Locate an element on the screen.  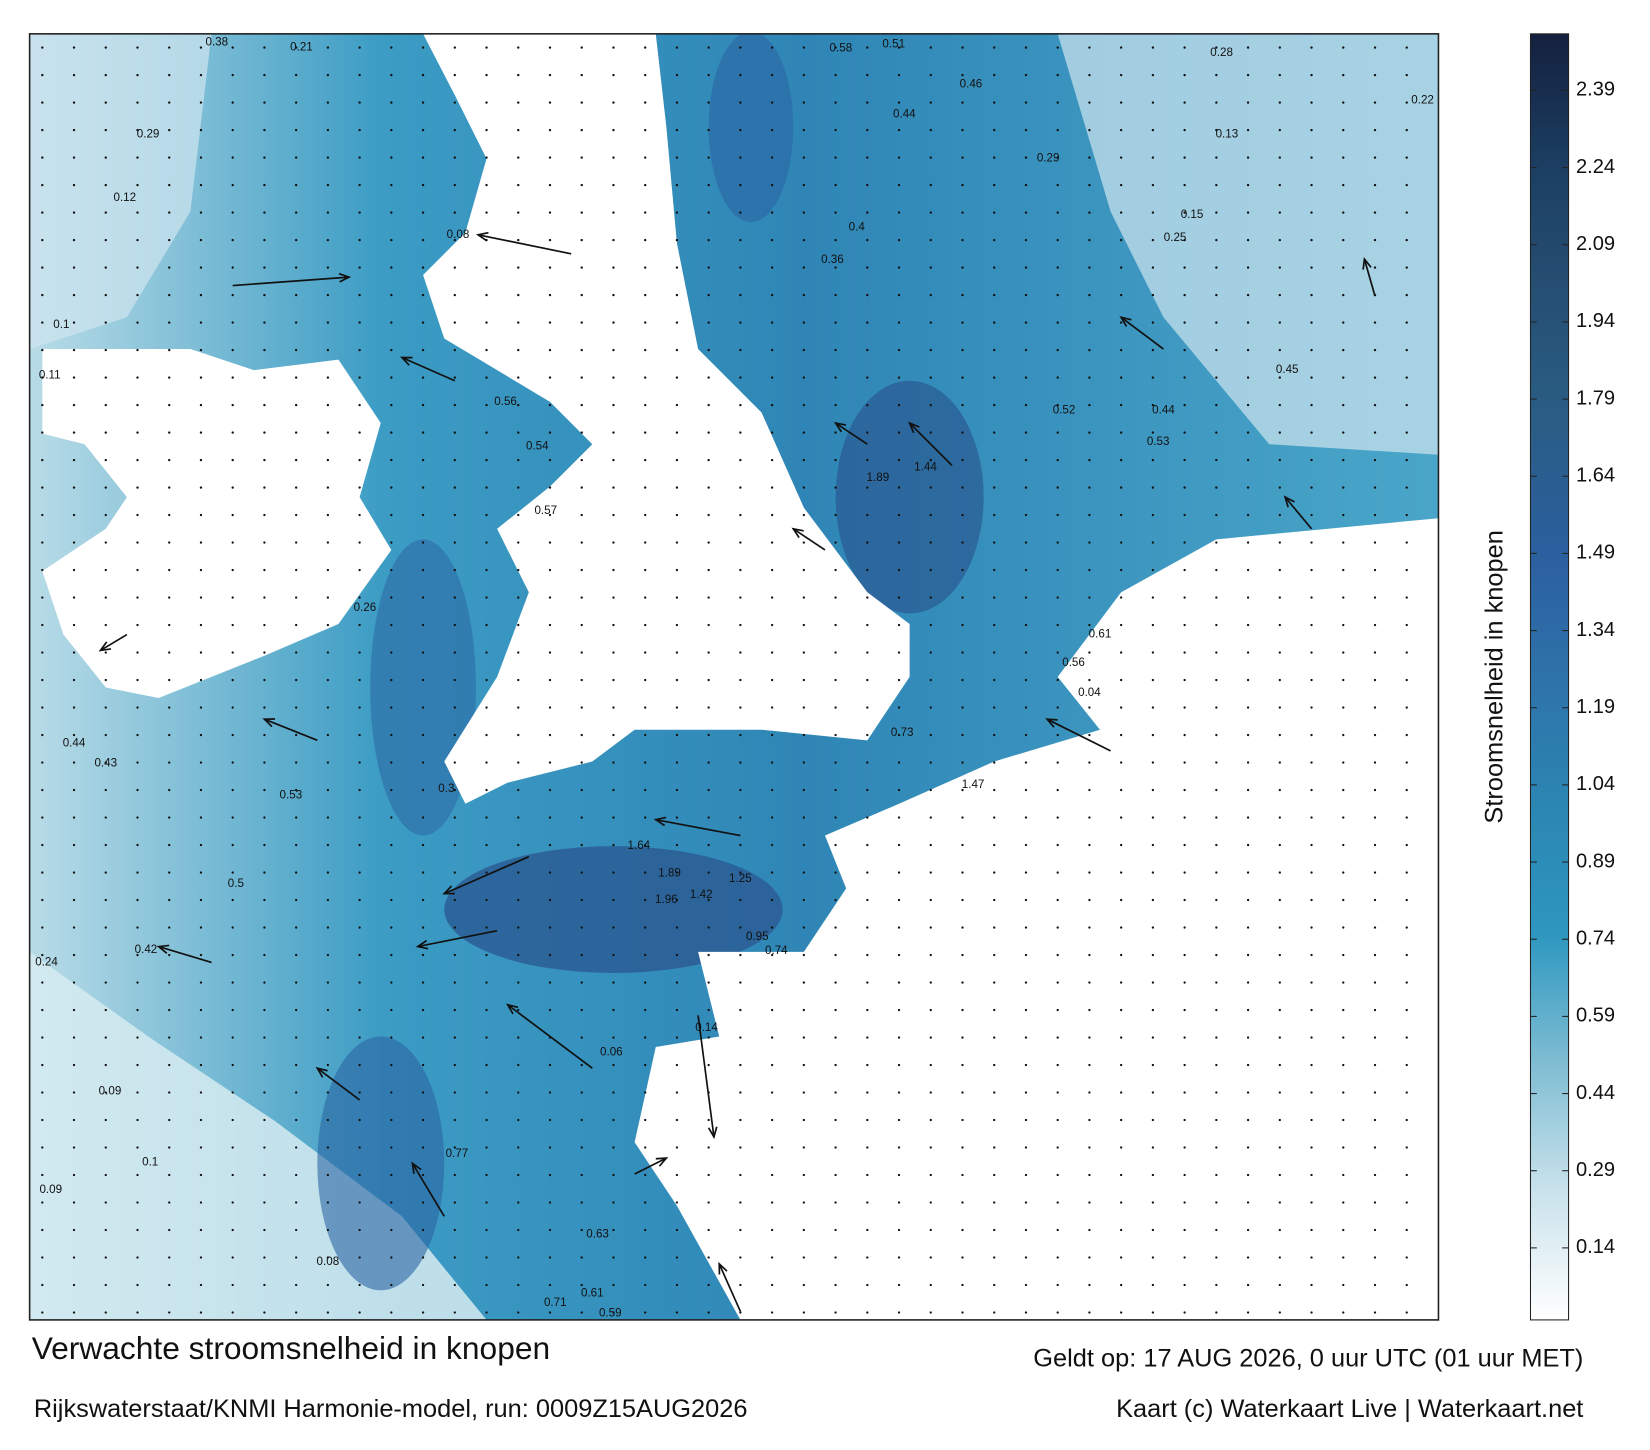
map-title: Verwachte stroomsnelheid in knopen is located at coordinates (291, 1348).